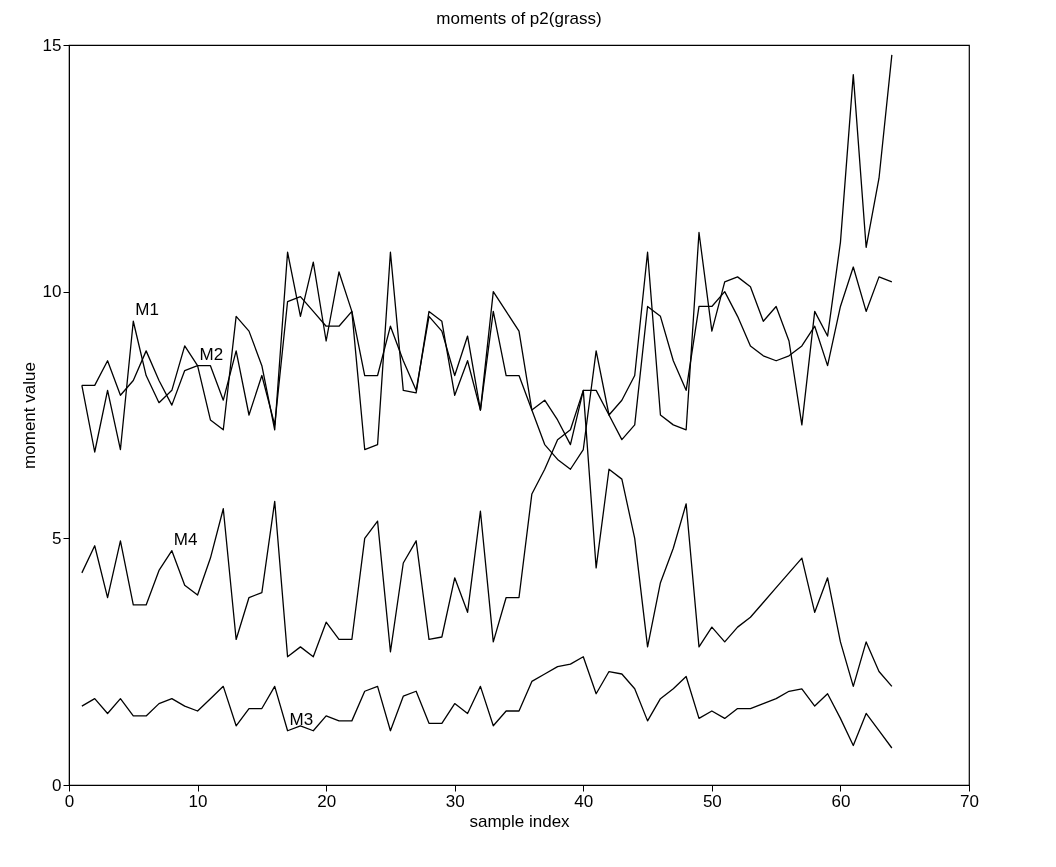 Image resolution: width=1056 pixels, height=867 pixels. What do you see at coordinates (185, 539) in the screenshot?
I see `series-label: M4` at bounding box center [185, 539].